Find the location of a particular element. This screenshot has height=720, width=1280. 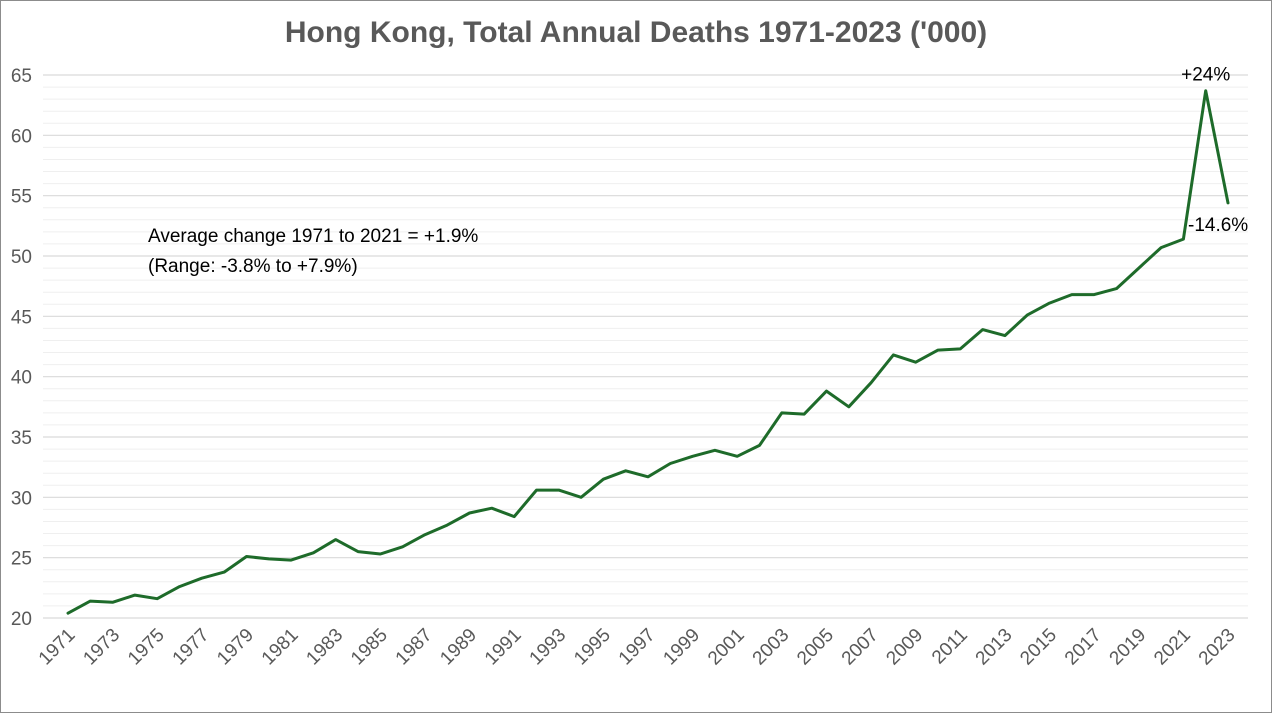

y-tick-label: 25 is located at coordinates (21, 559).